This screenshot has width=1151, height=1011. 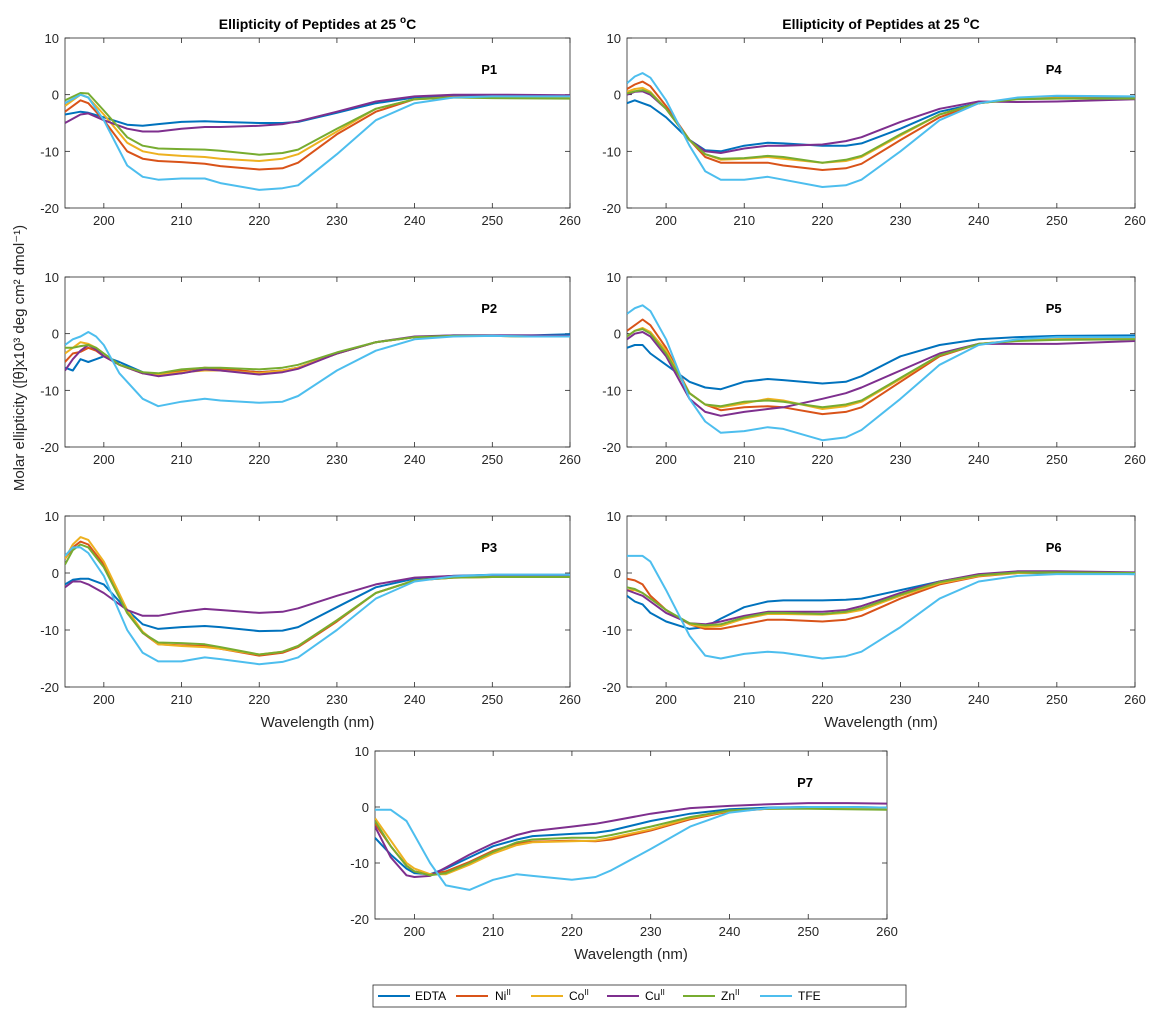 What do you see at coordinates (730, 995) in the screenshot?
I see `legend-label-zn: ZnII` at bounding box center [730, 995].